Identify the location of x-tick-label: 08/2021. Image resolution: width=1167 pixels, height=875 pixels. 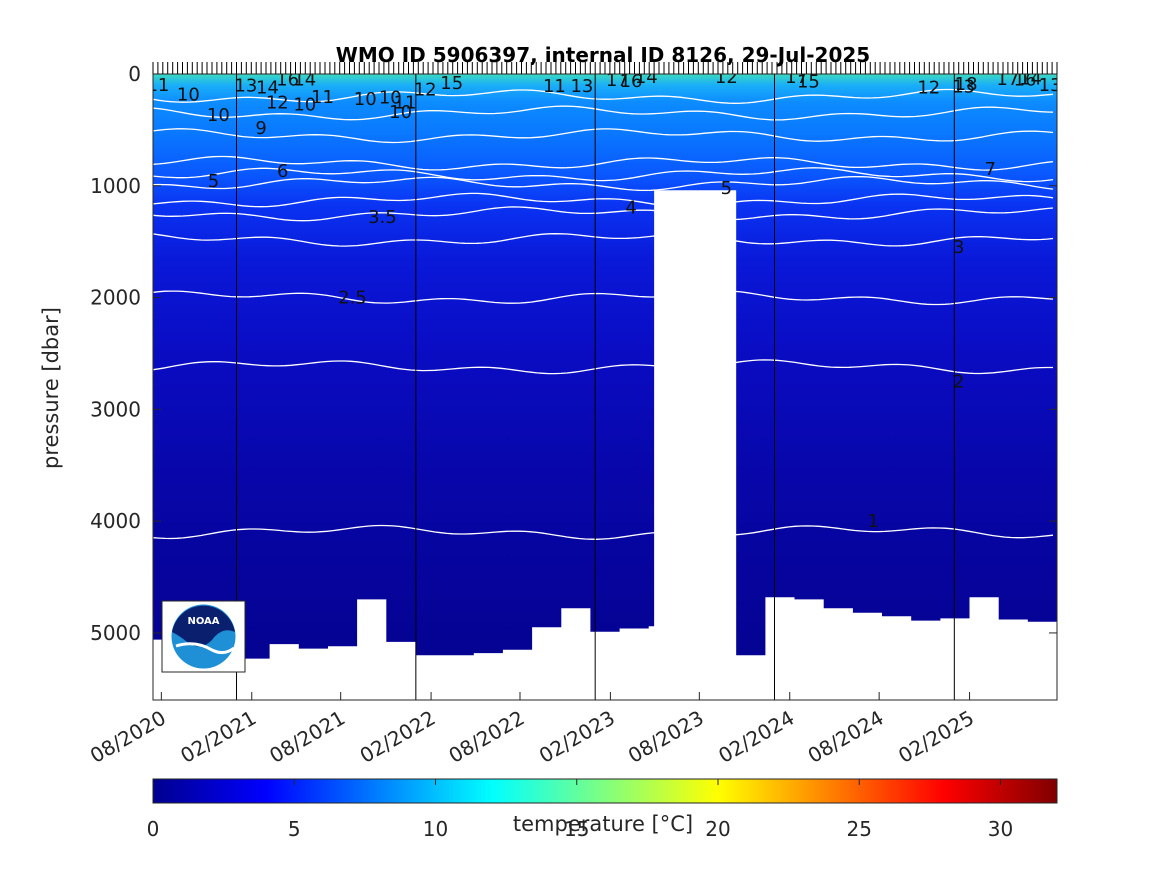
(307, 737).